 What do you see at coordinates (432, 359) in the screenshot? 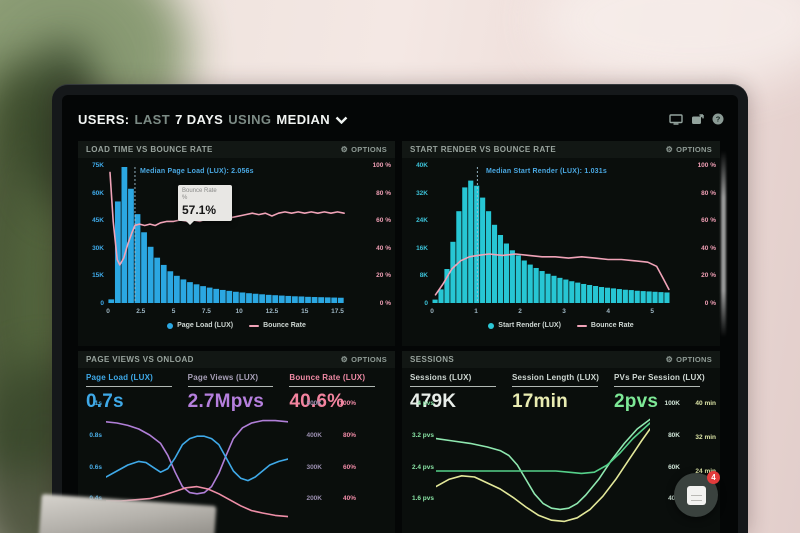
I see `panel-title: SESSIONS` at bounding box center [432, 359].